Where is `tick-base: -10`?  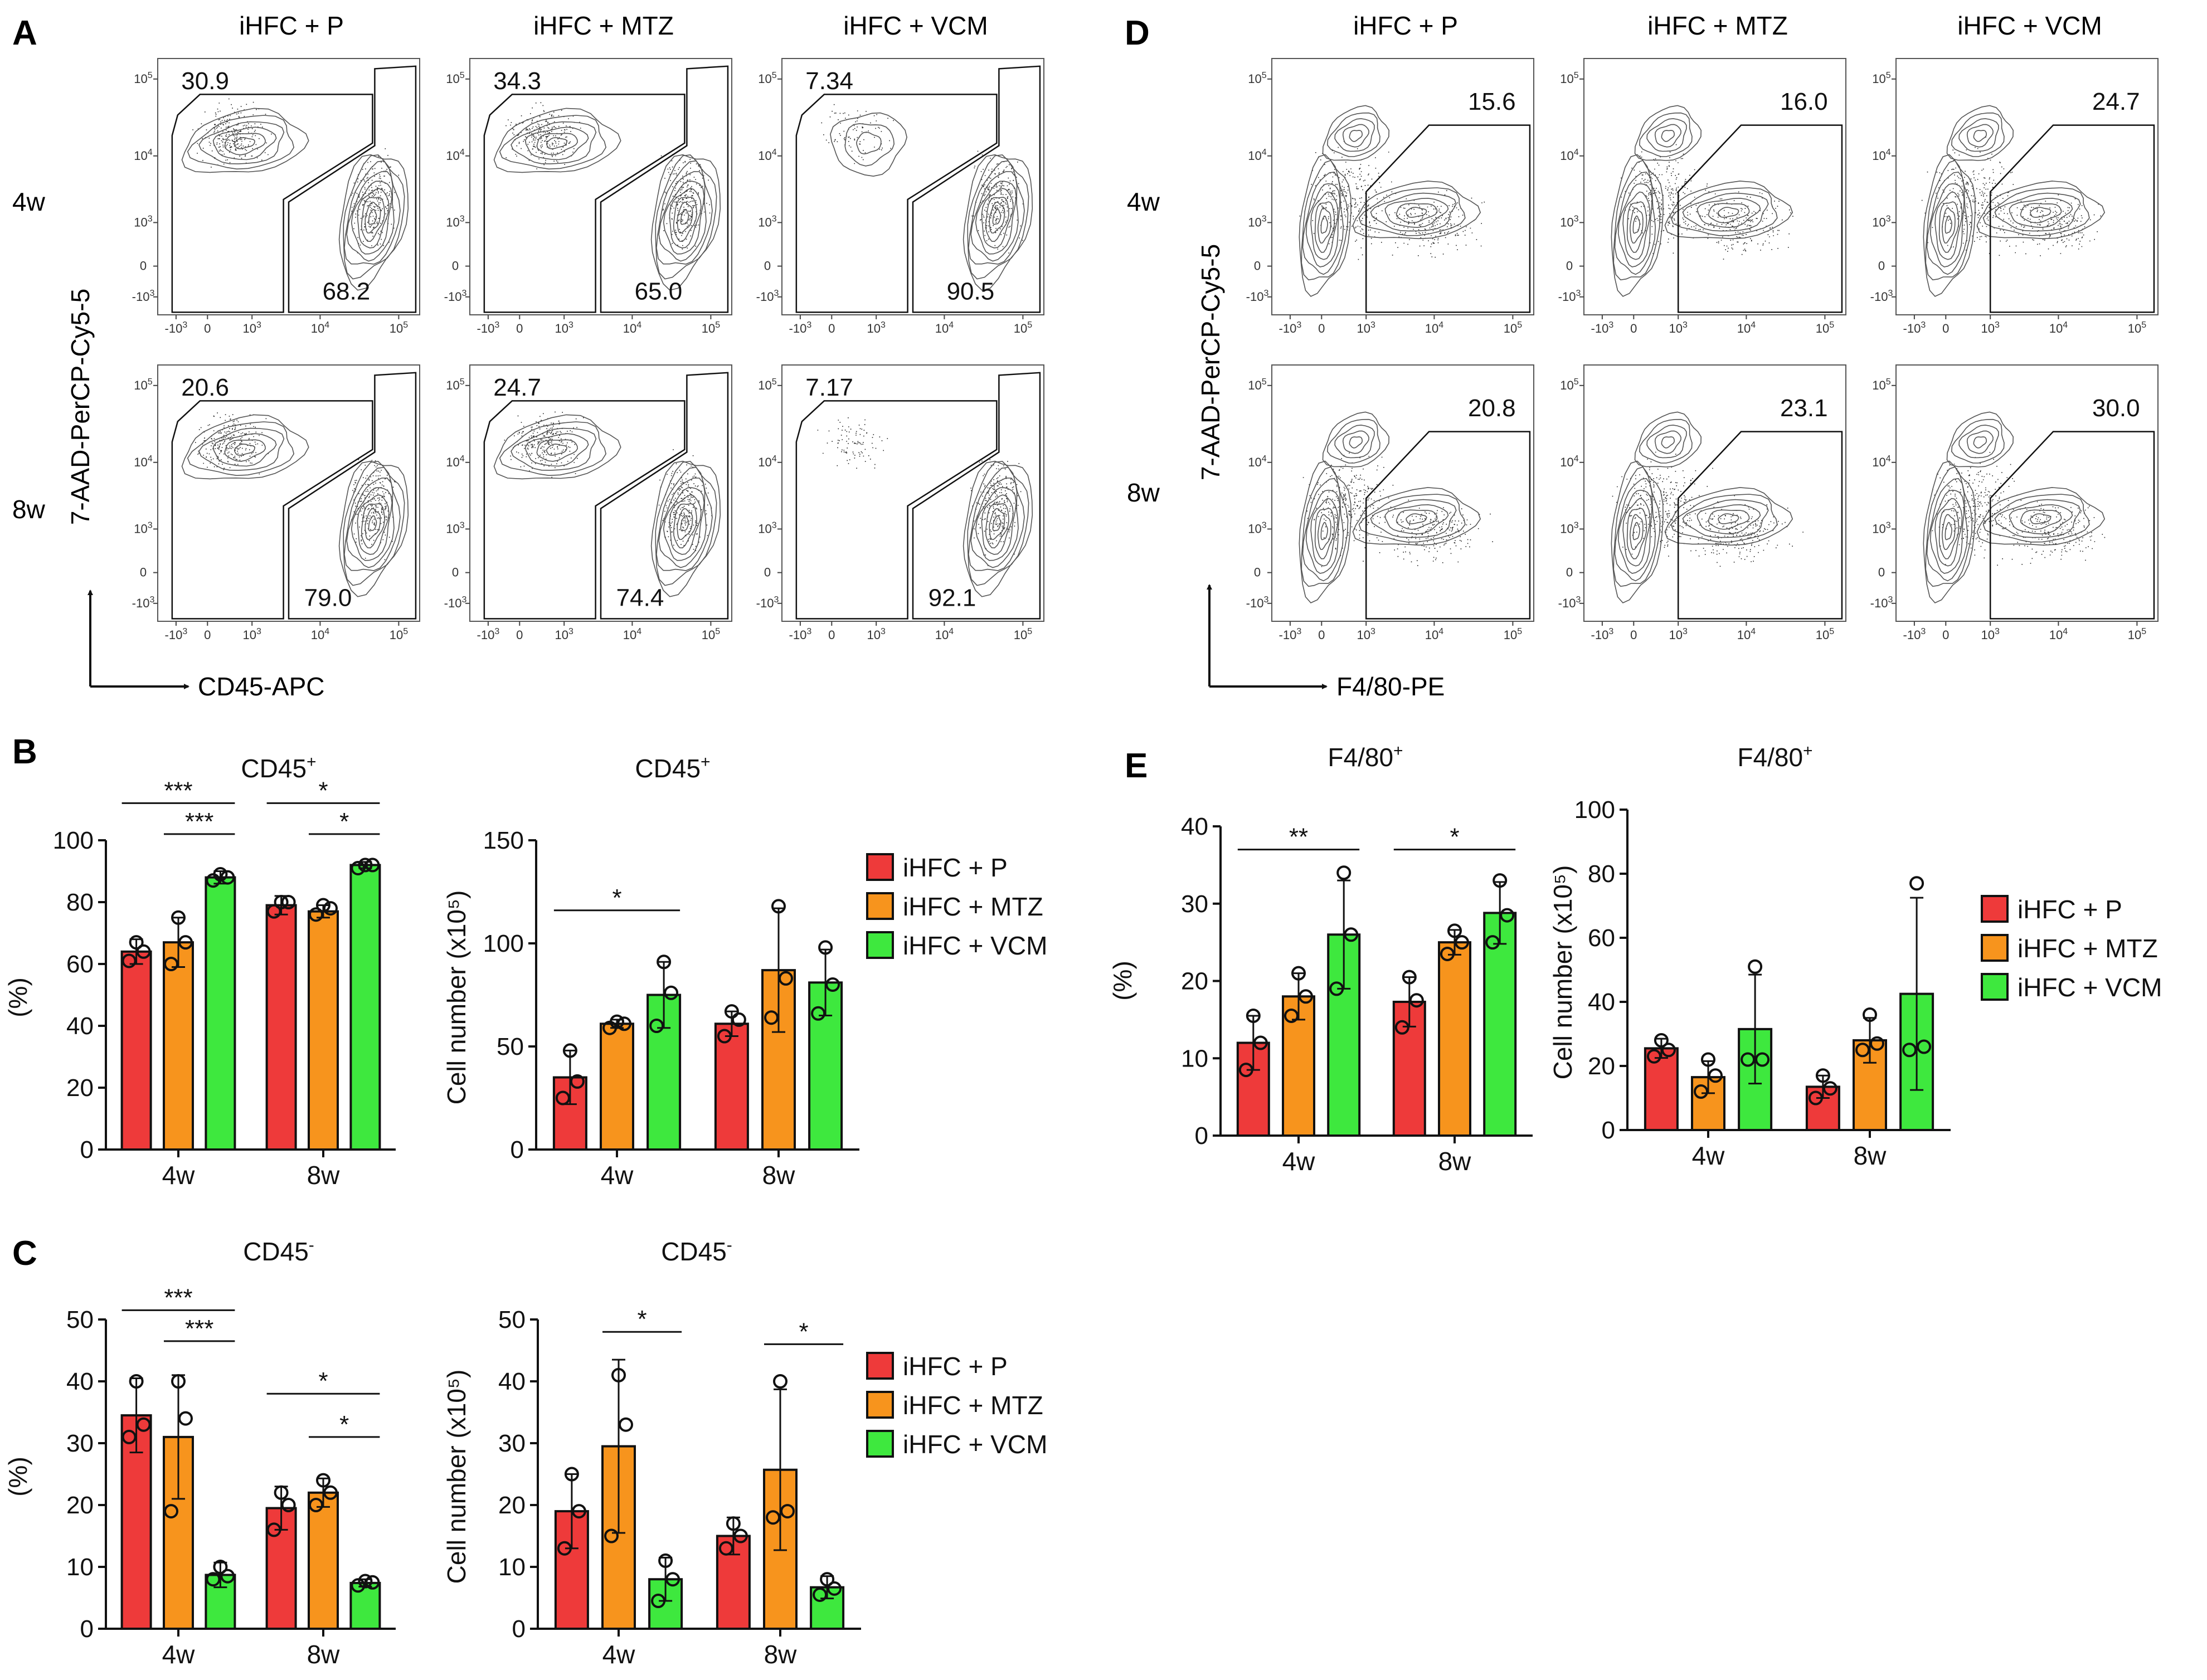
tick-base: -10 is located at coordinates (1567, 297).